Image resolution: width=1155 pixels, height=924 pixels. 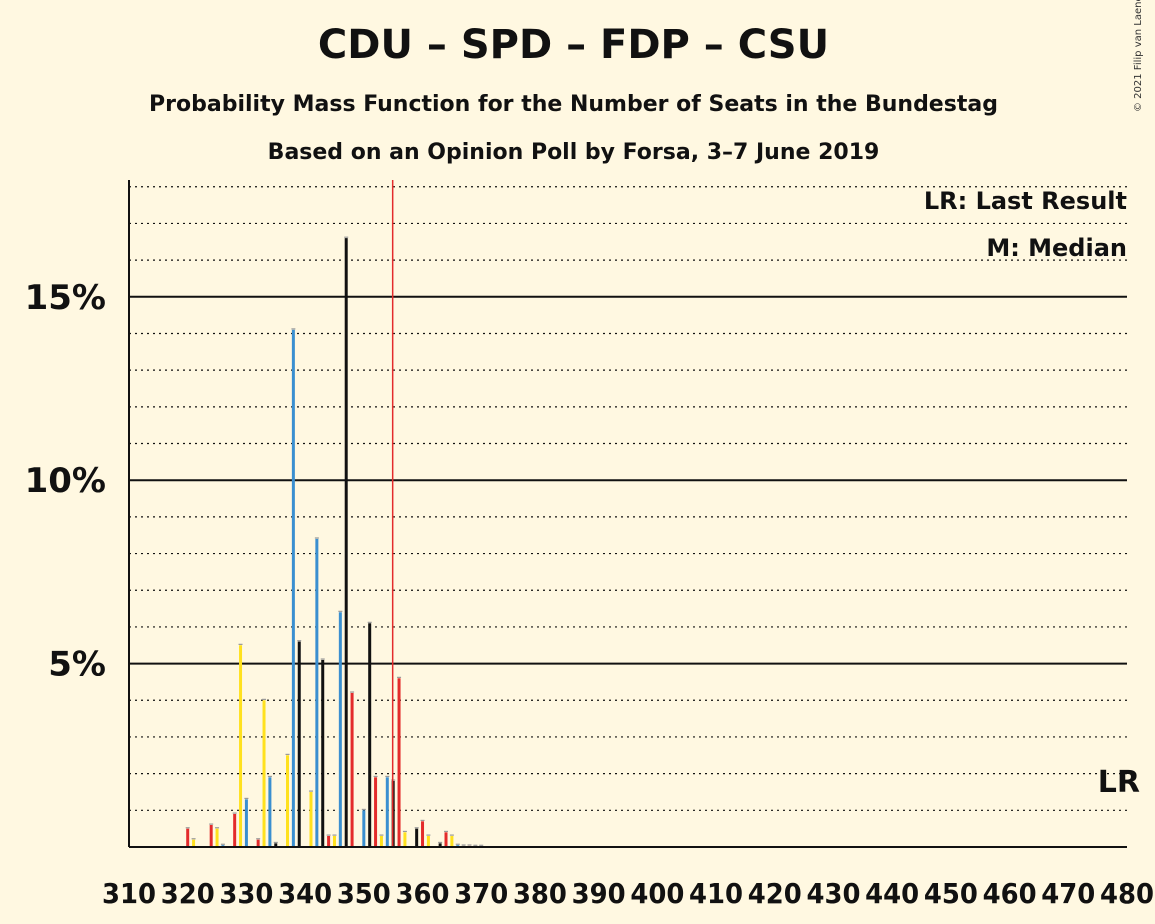 What do you see at coordinates (305, 893) in the screenshot?
I see `x-tick-label: 340` at bounding box center [305, 893].